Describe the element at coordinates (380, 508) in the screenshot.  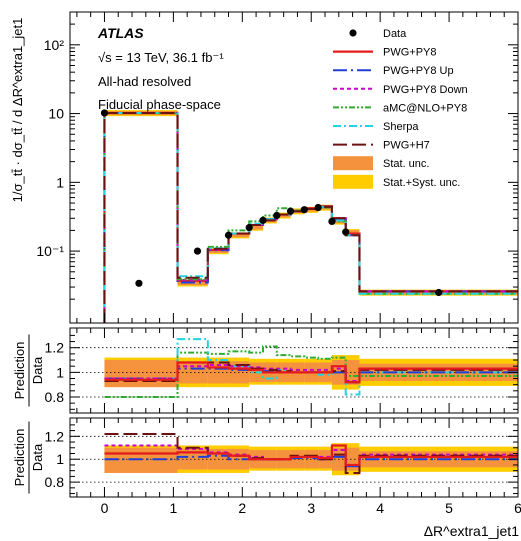
I see `x-tick-label: 4` at that location.